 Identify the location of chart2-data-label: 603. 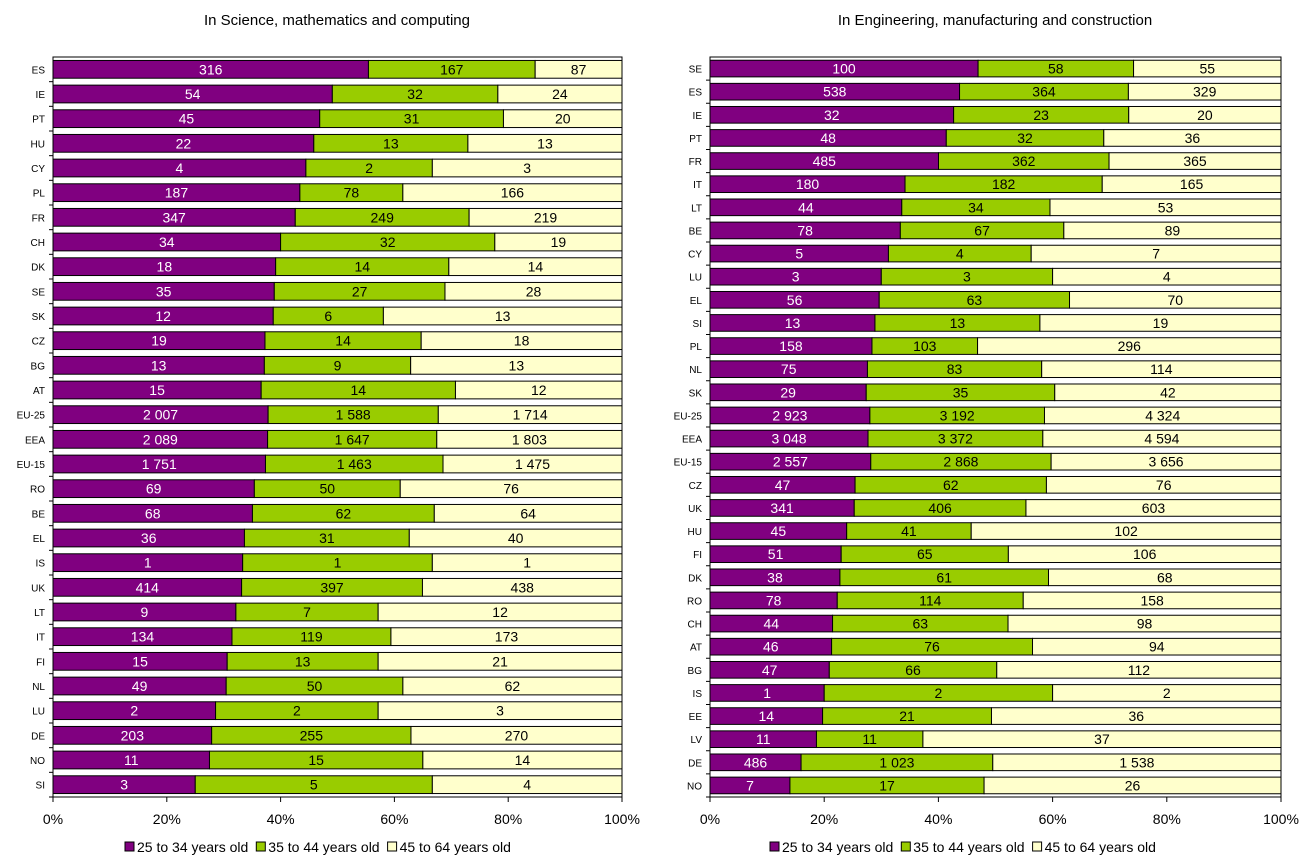
(1154, 508).